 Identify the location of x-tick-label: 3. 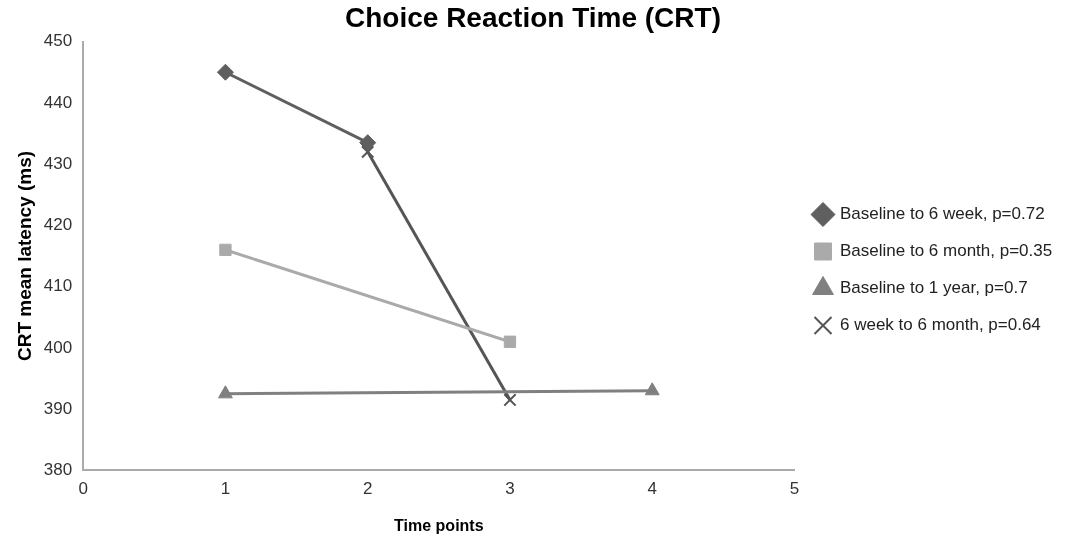
(510, 489).